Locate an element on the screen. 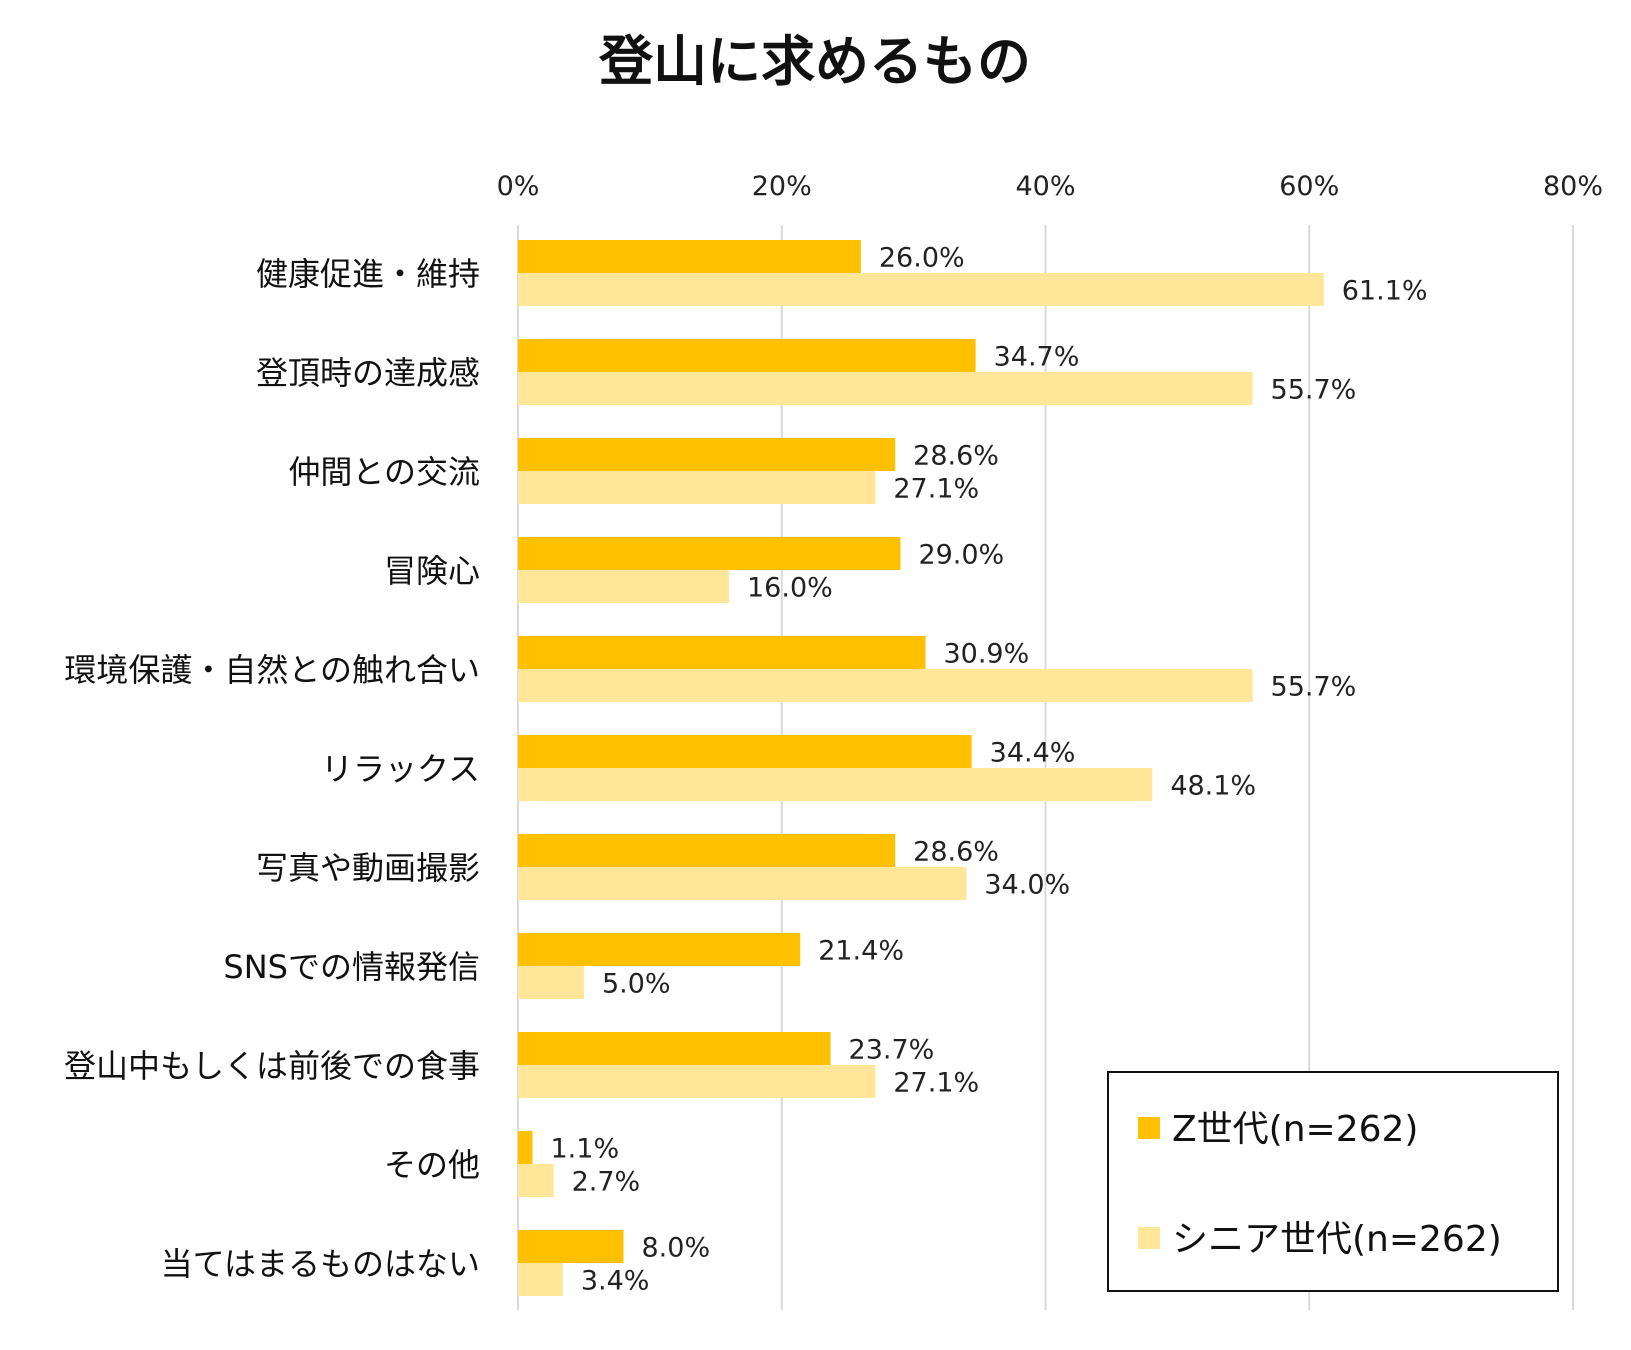  data-label-series0-cat7: 21.4% is located at coordinates (861, 951).